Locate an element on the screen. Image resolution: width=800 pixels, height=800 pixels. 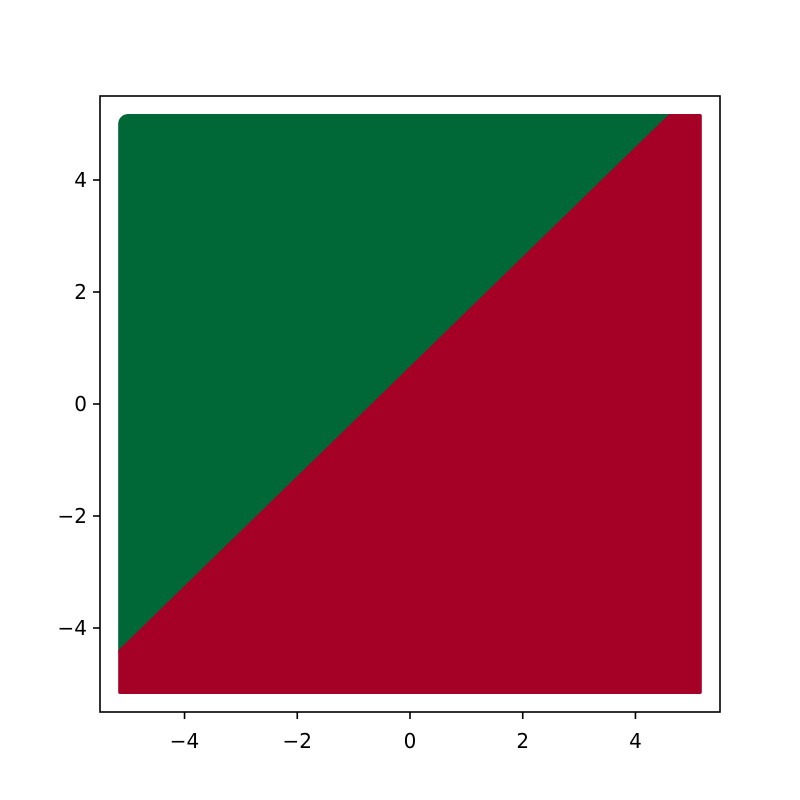
x-tick-label: 0 is located at coordinates (410, 741).